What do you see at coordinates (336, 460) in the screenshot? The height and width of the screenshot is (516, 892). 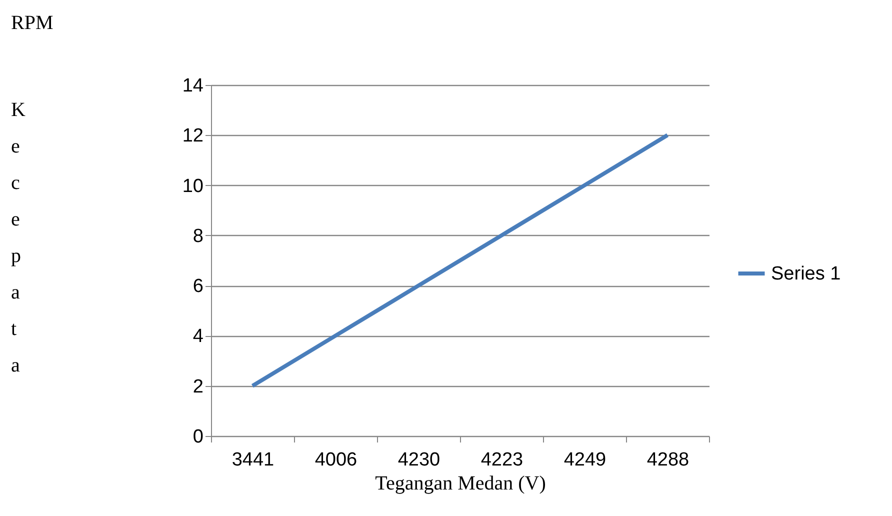 I see `x-tick-label: 4006` at bounding box center [336, 460].